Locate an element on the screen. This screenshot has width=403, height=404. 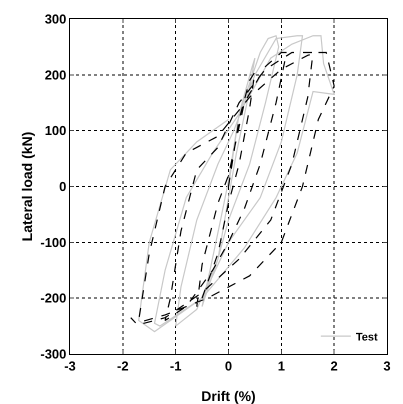
y-tick-label: -100 is located at coordinates (53, 242).